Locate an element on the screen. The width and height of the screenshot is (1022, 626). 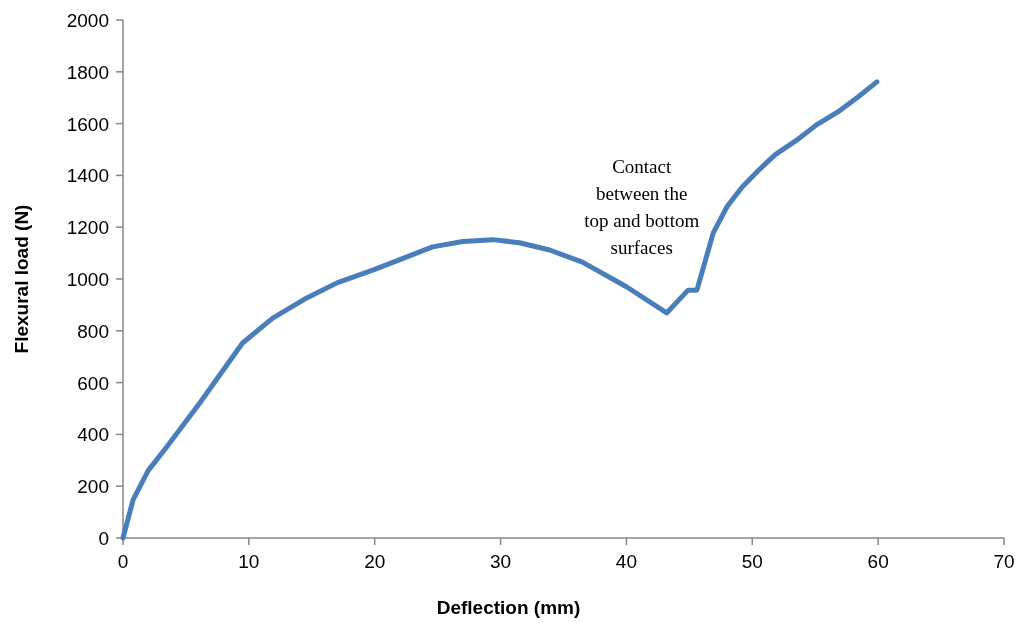
y-tick-label: 600 is located at coordinates (93, 383).